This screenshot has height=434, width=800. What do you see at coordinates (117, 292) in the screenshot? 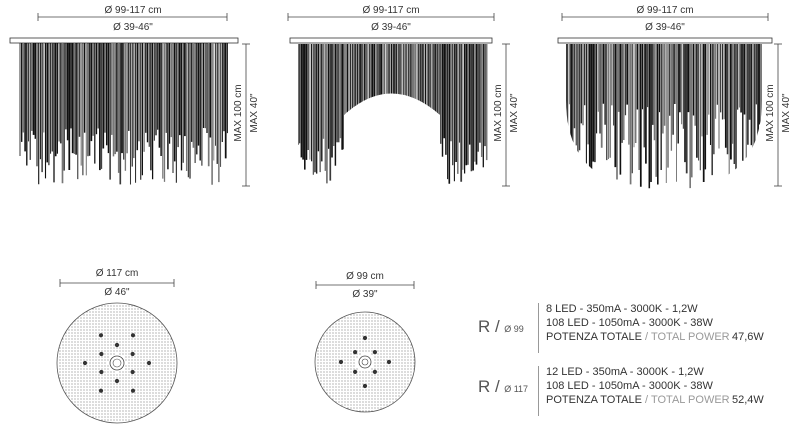
I see `diameter-in-label: Ø 46"` at bounding box center [117, 292].